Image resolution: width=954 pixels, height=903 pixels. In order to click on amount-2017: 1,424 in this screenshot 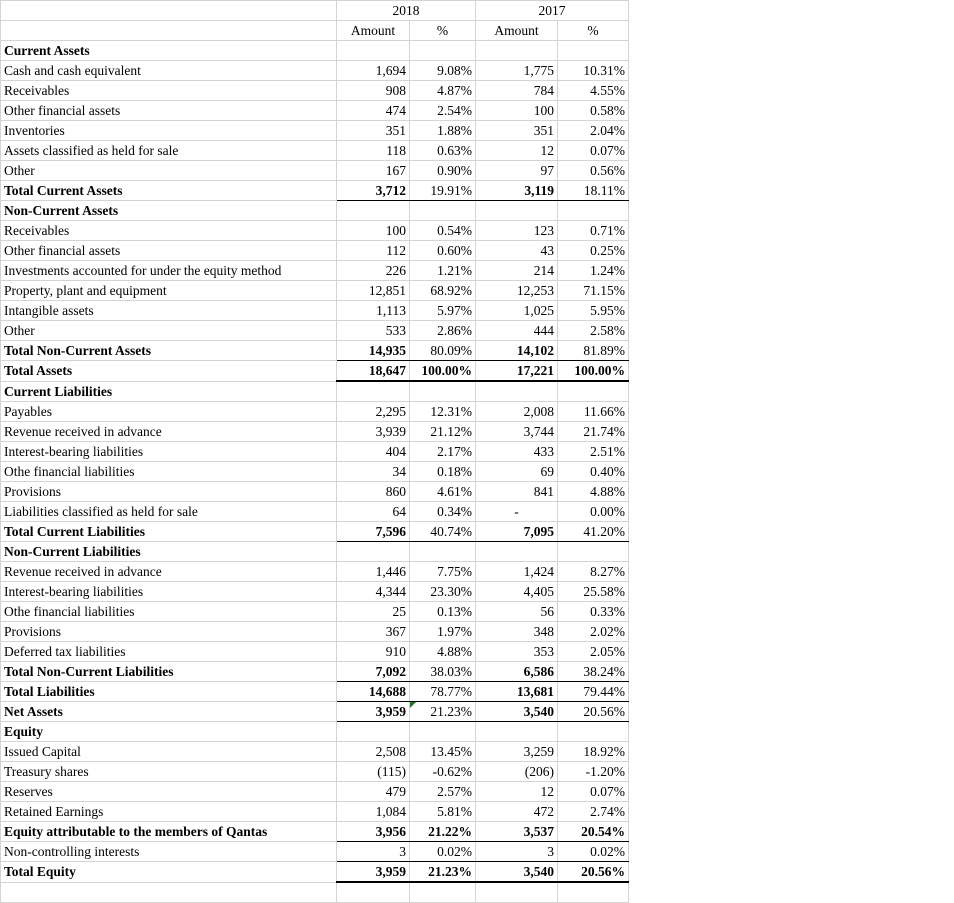, I will do `click(516, 571)`.